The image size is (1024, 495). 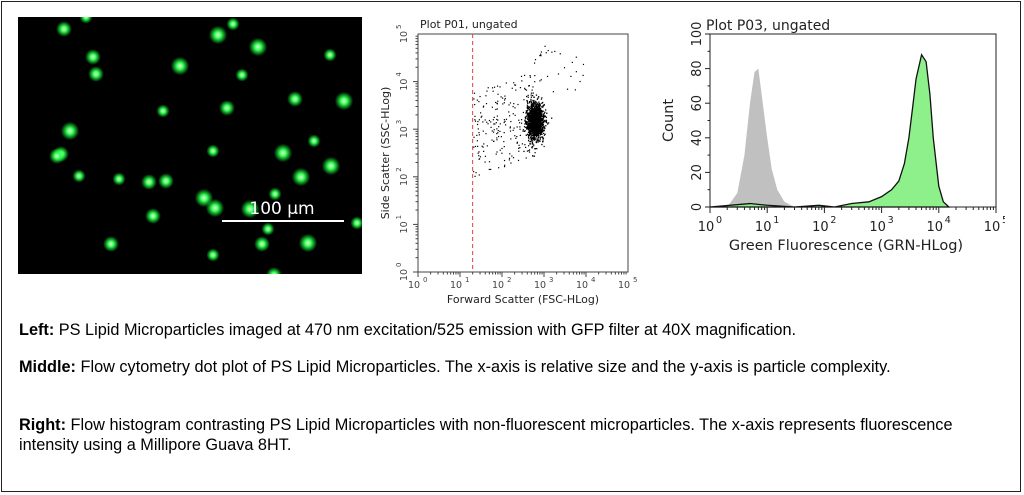 What do you see at coordinates (593, 280) in the screenshot?
I see `x-tick-exponent: 4` at bounding box center [593, 280].